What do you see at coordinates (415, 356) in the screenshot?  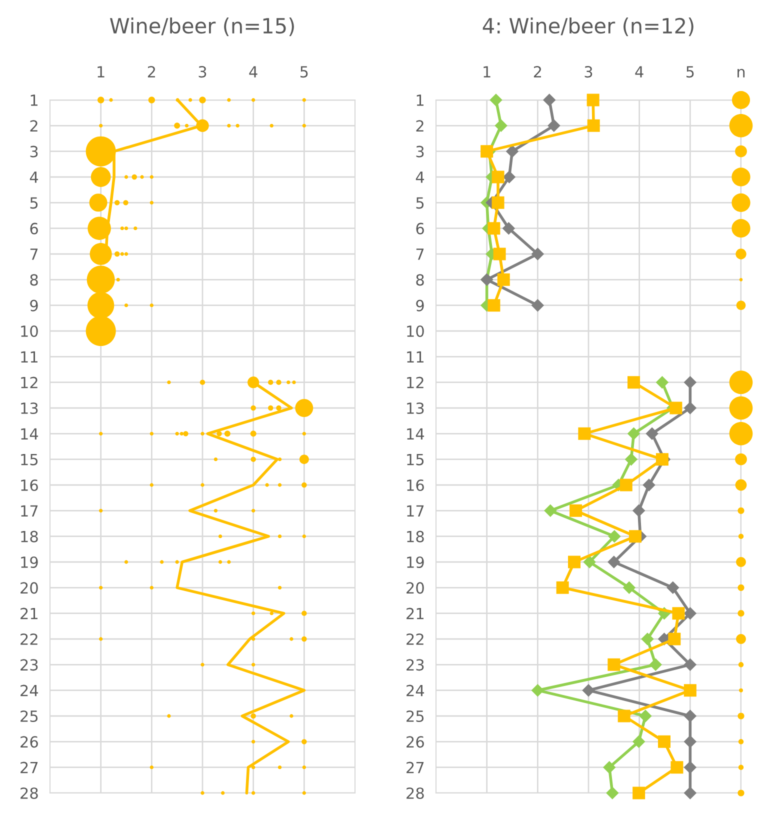 I see `y-tick-label: 11` at bounding box center [415, 356].